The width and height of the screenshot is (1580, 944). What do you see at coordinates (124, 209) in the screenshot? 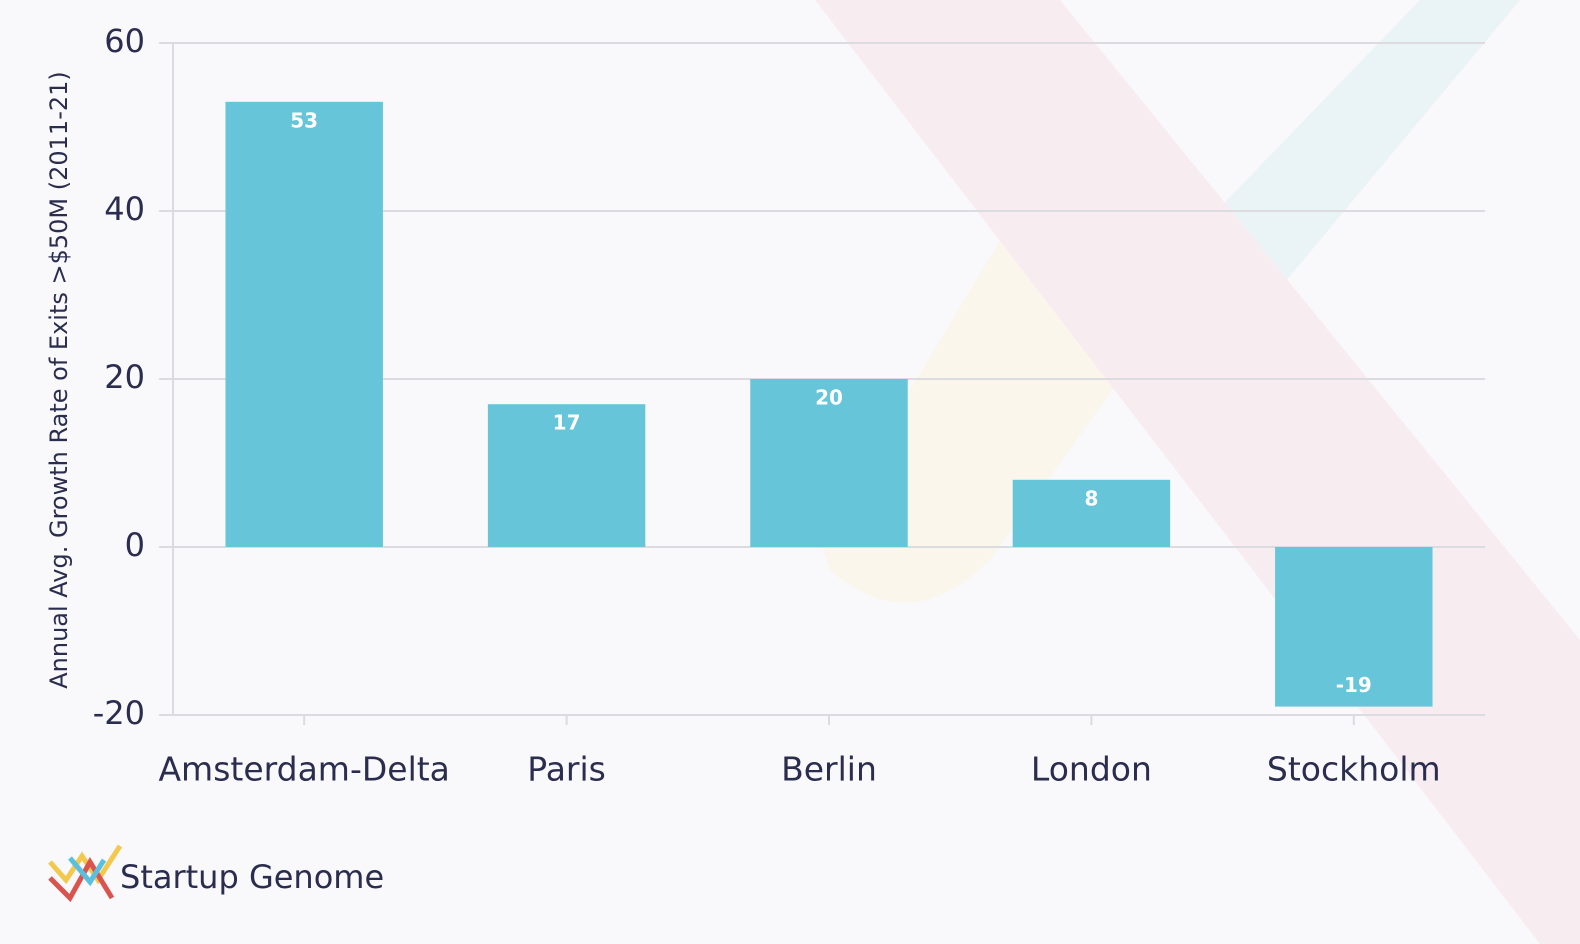
I see `y-tick-label: 40` at bounding box center [124, 209].